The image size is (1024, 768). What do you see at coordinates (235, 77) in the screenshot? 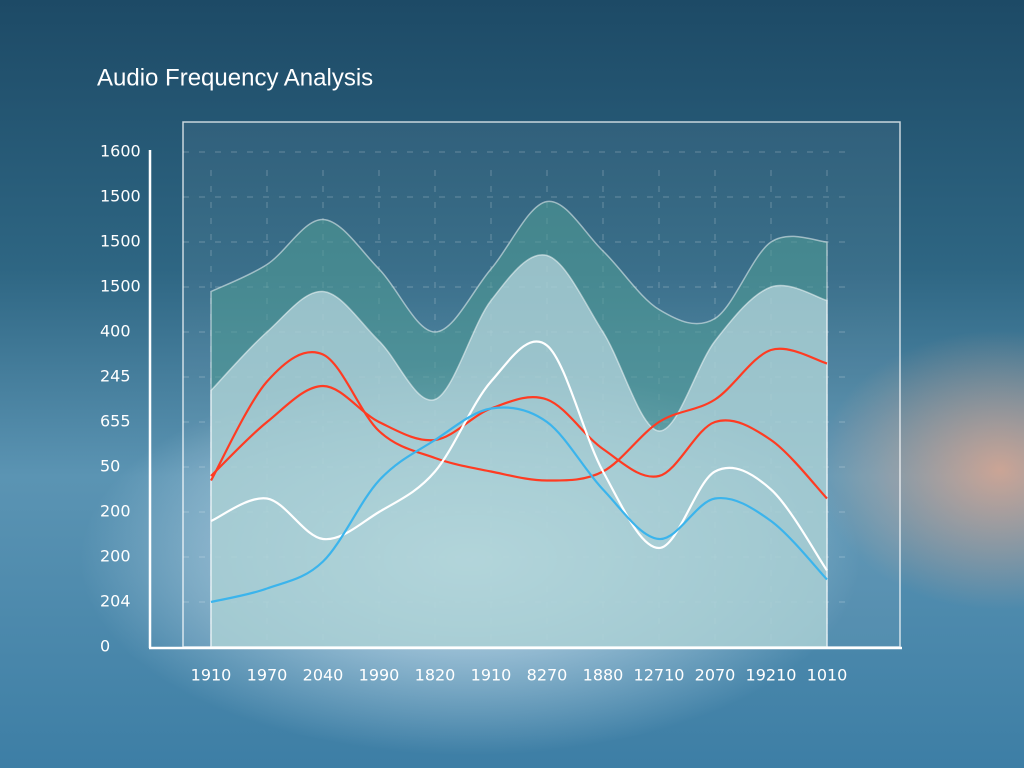
I see `chart-title: Audio Frequency Analysis` at bounding box center [235, 77].